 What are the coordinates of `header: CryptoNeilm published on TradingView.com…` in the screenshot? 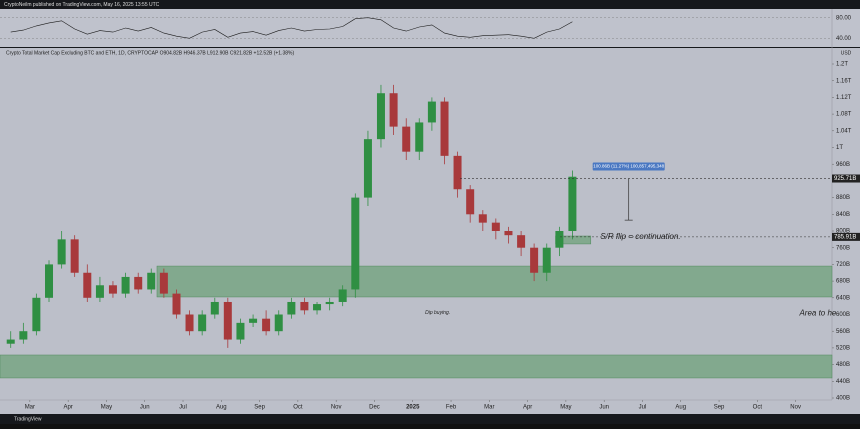 It's located at (82, 5).